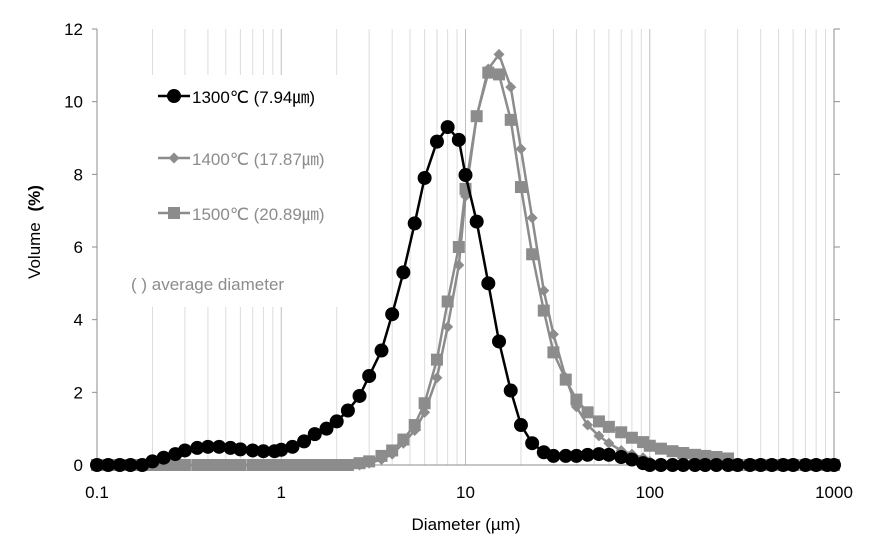  What do you see at coordinates (78, 320) in the screenshot?
I see `y-tick-label: 4` at bounding box center [78, 320].